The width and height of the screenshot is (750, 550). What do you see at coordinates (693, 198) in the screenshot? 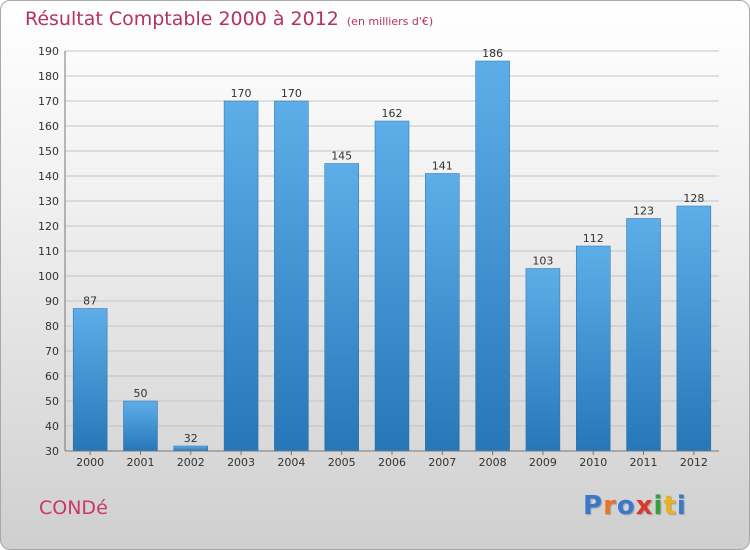
I see `data-label-2012: 128` at bounding box center [693, 198].